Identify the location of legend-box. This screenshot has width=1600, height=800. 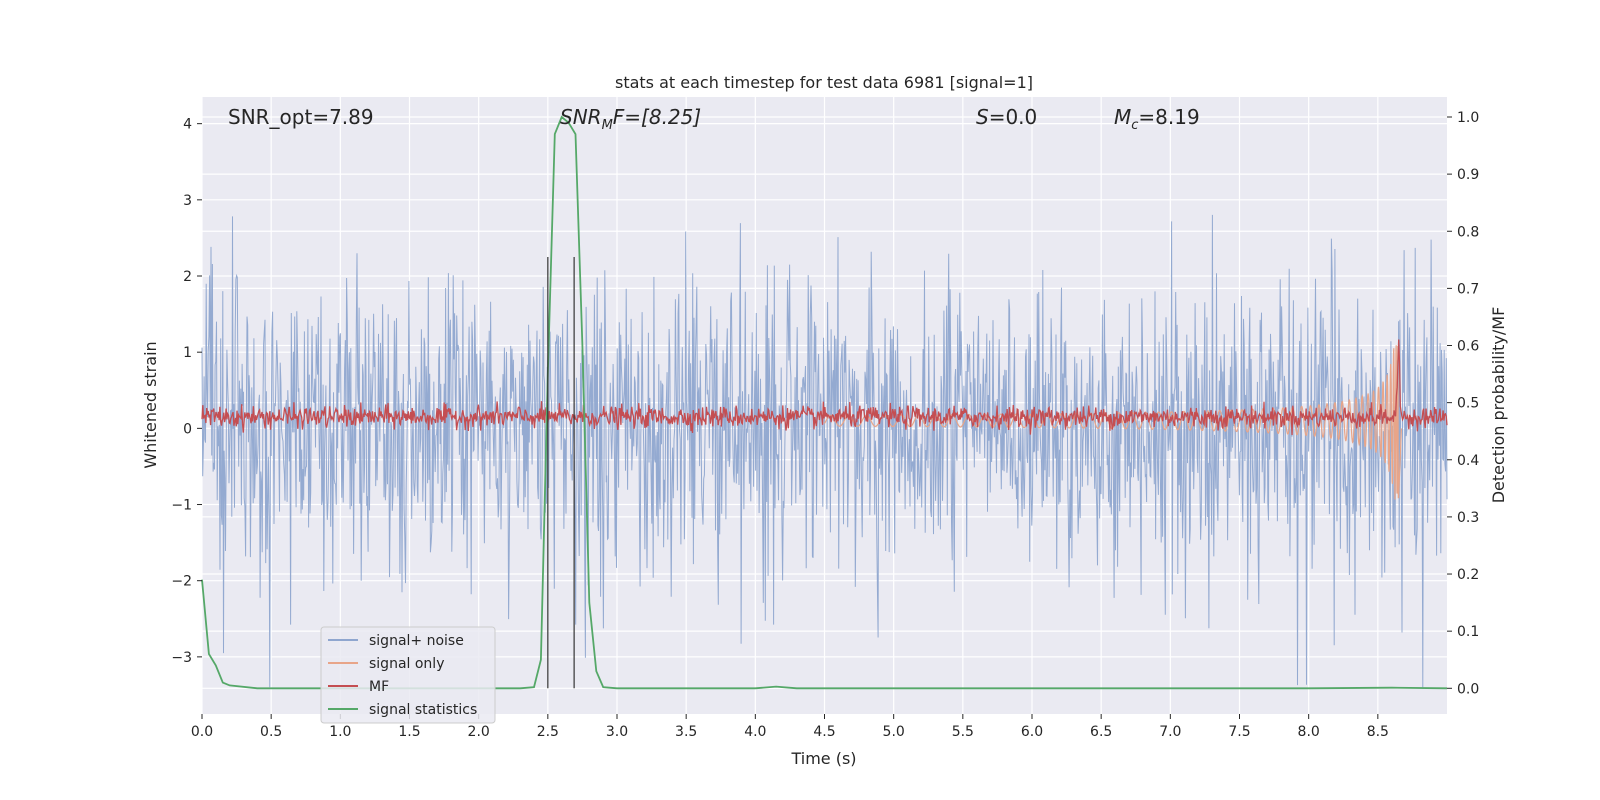
(408, 675).